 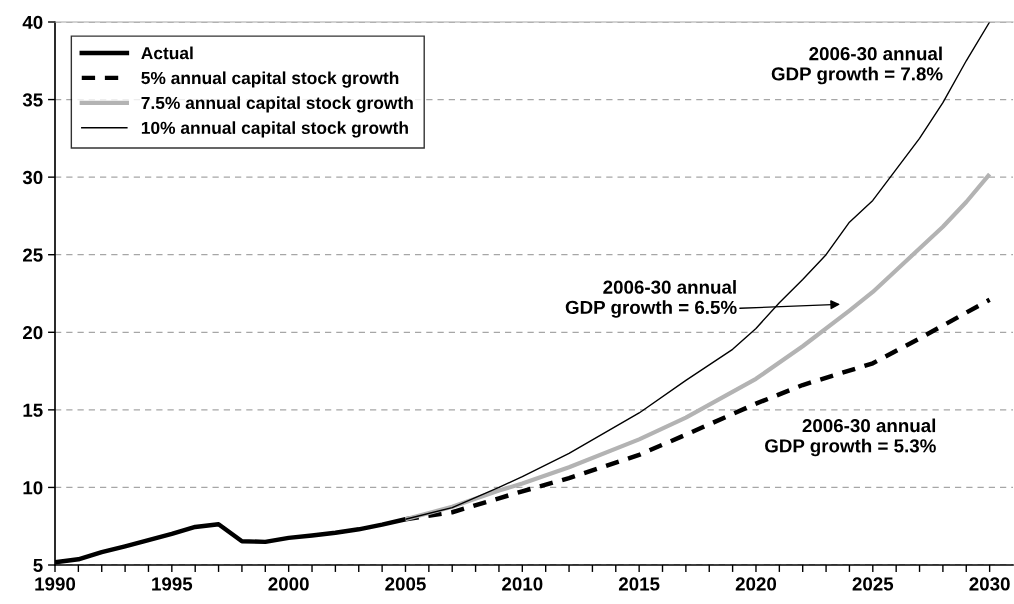 What do you see at coordinates (651, 299) in the screenshot?
I see `annotation: 2006-30 annual GDP growth = 6.5%` at bounding box center [651, 299].